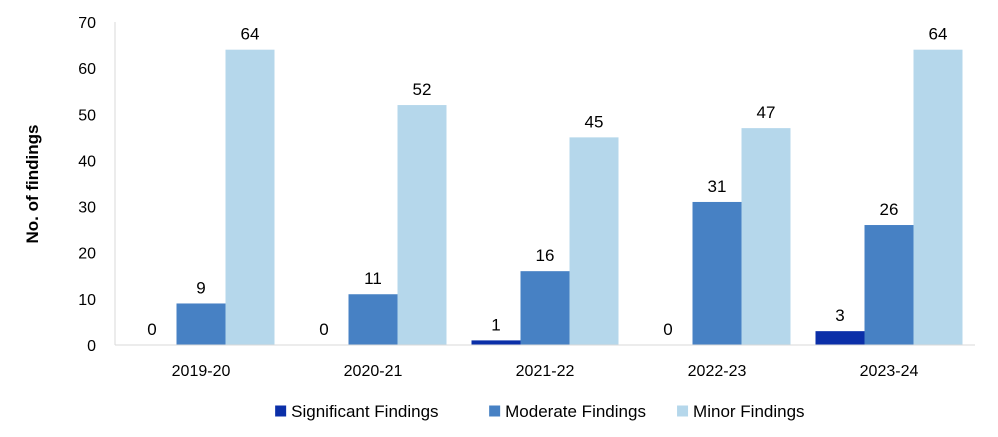  What do you see at coordinates (495, 324) in the screenshot?
I see `data-label: 1` at bounding box center [495, 324].